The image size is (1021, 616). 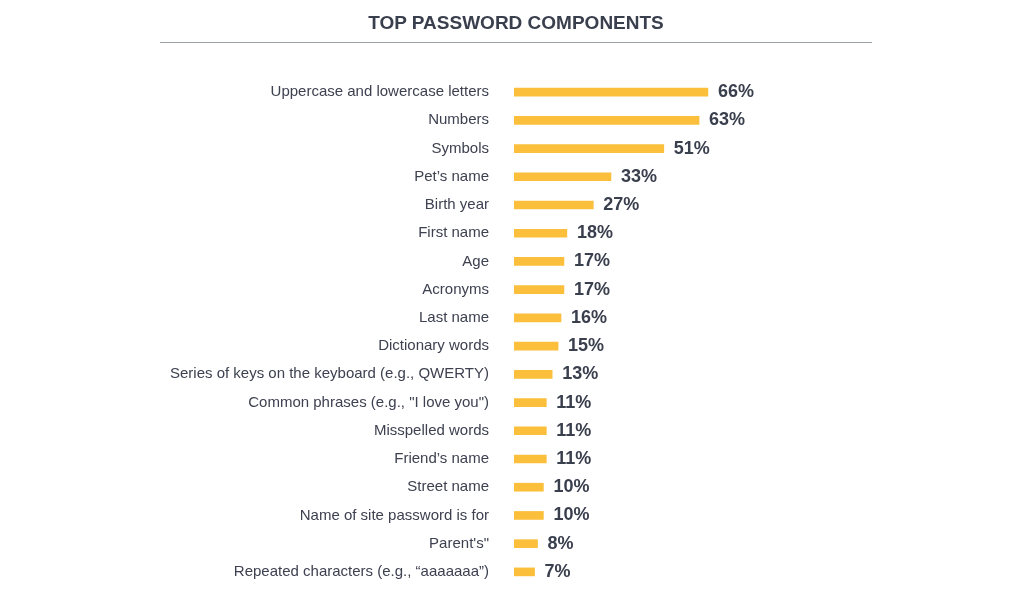 What do you see at coordinates (394, 514) in the screenshot?
I see `y-tick-label: Name of site password is for` at bounding box center [394, 514].